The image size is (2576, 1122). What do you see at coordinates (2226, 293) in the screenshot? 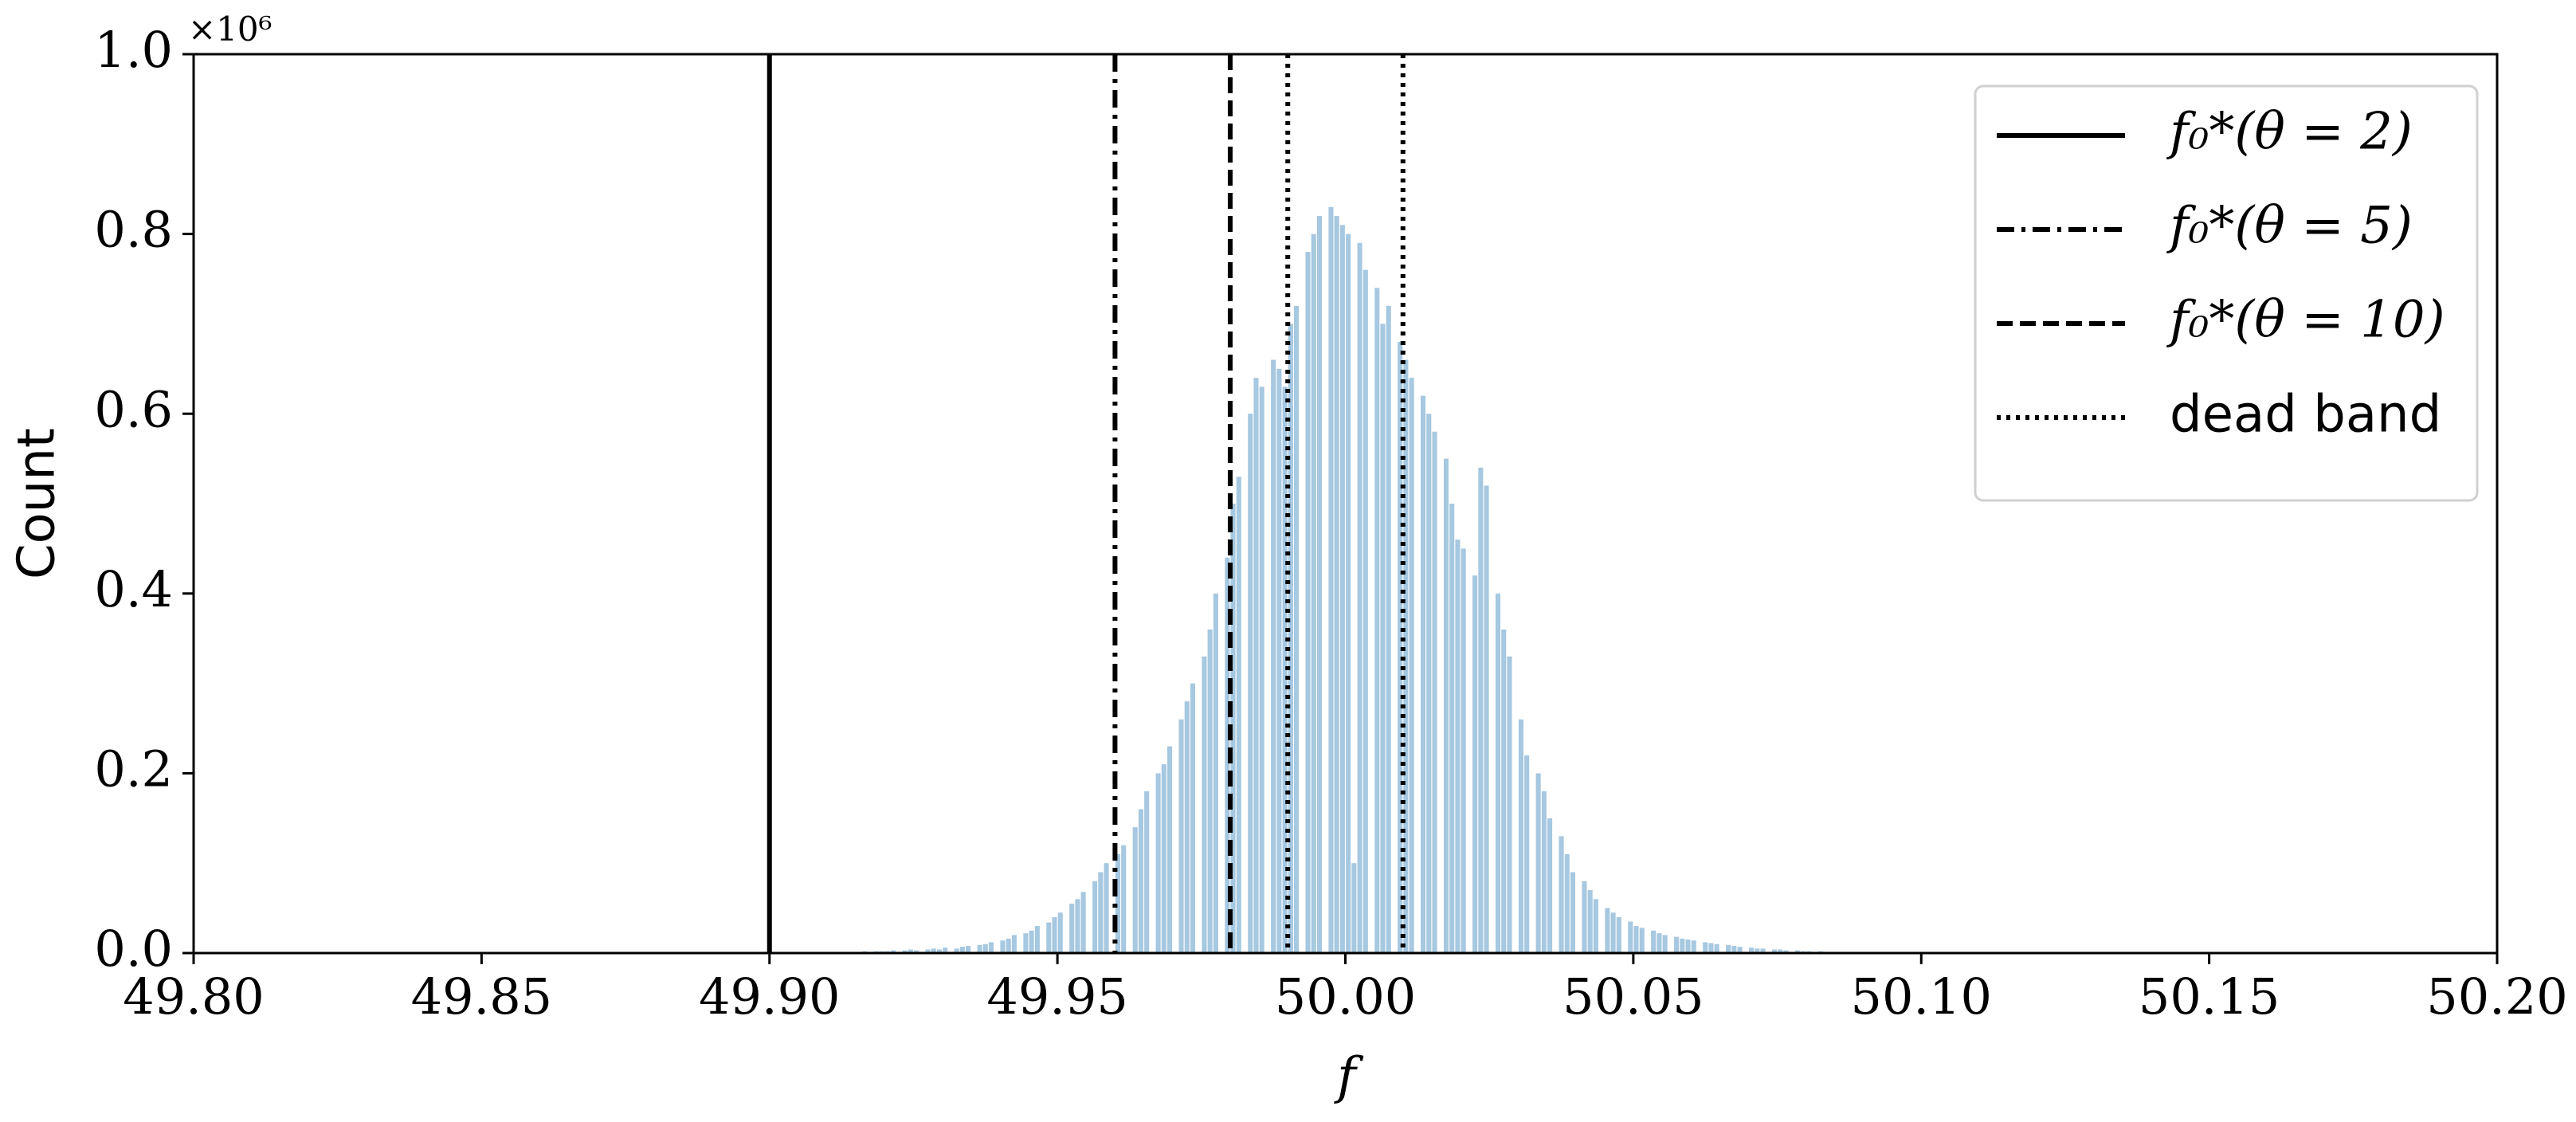
I see `legend-box` at bounding box center [2226, 293].